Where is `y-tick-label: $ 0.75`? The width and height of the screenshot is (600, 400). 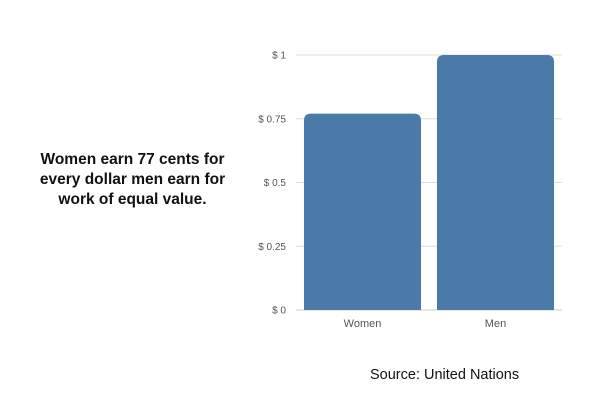 y-tick-label: $ 0.75 is located at coordinates (272, 119).